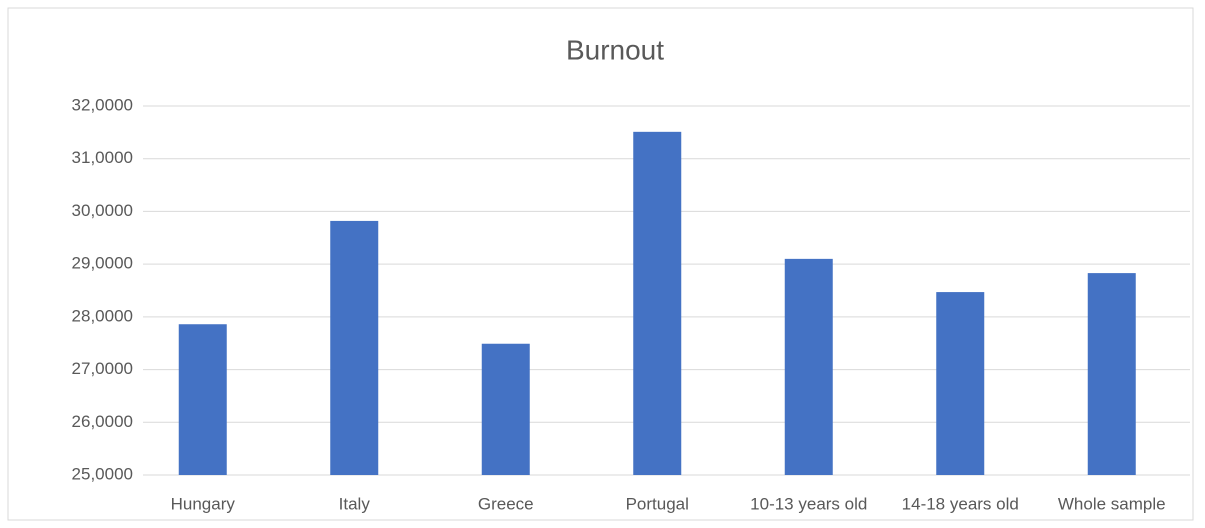 This screenshot has width=1205, height=528. Describe the element at coordinates (102, 421) in the screenshot. I see `y-tick-label: 26,0000` at that location.